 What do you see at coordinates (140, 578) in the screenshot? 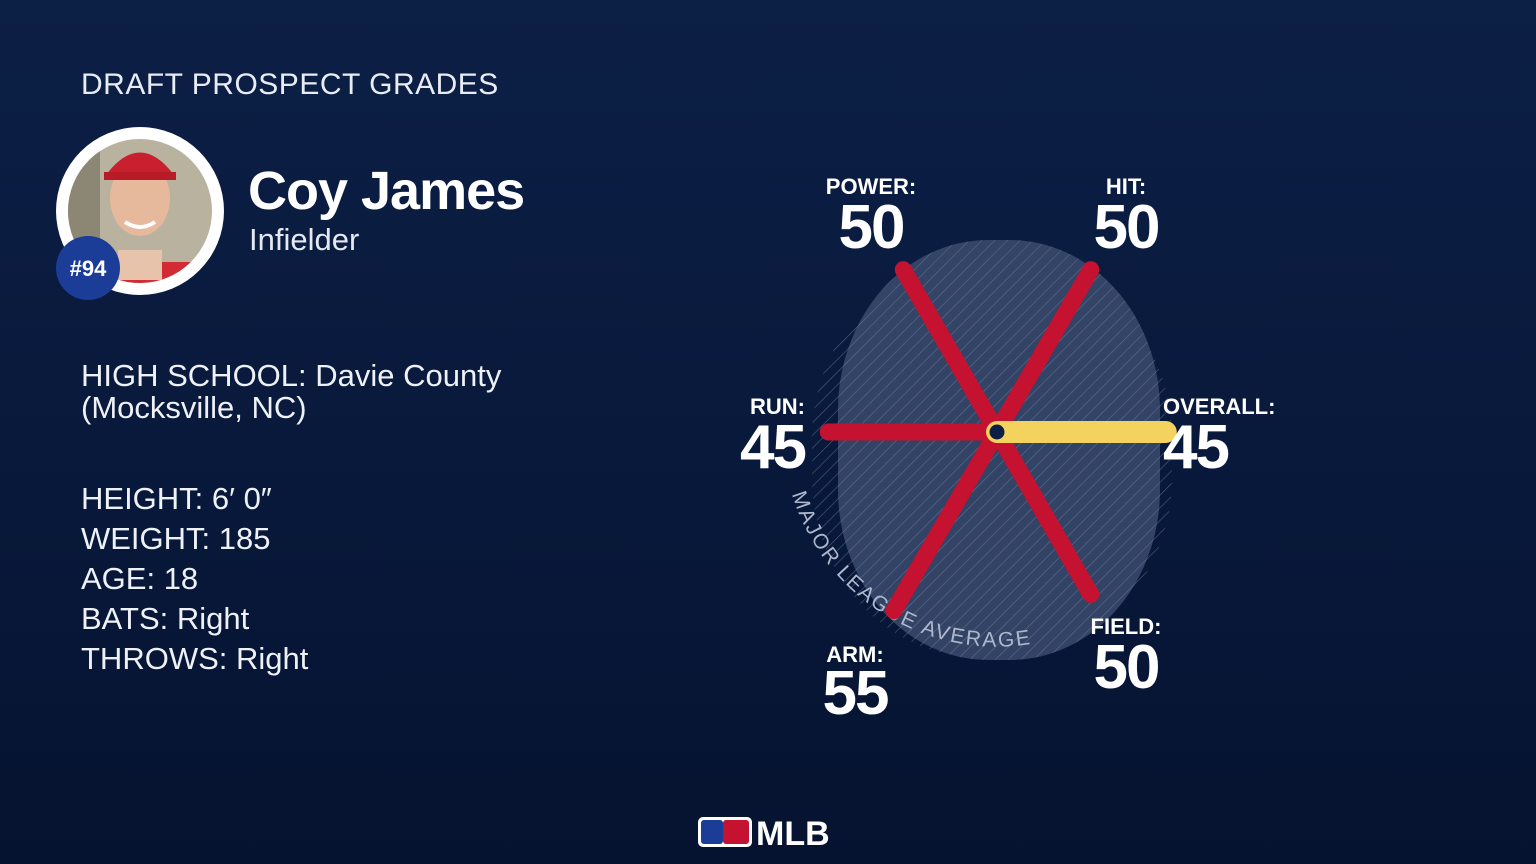
I see `detail: AGE: 18` at bounding box center [140, 578].